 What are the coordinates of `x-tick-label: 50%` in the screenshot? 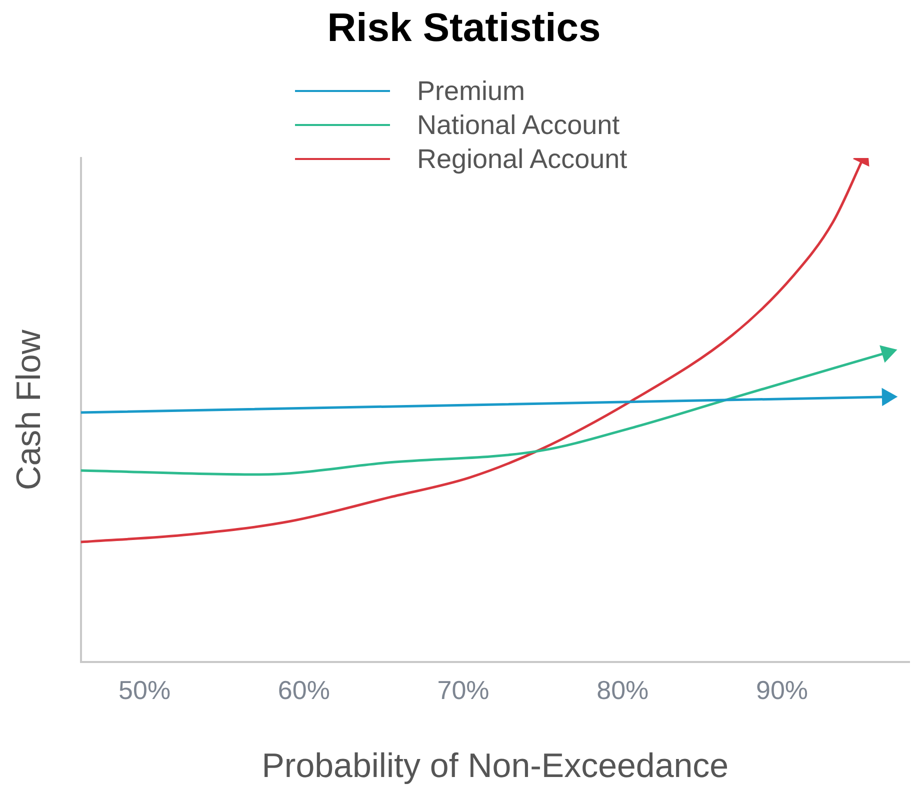 It's located at (144, 689).